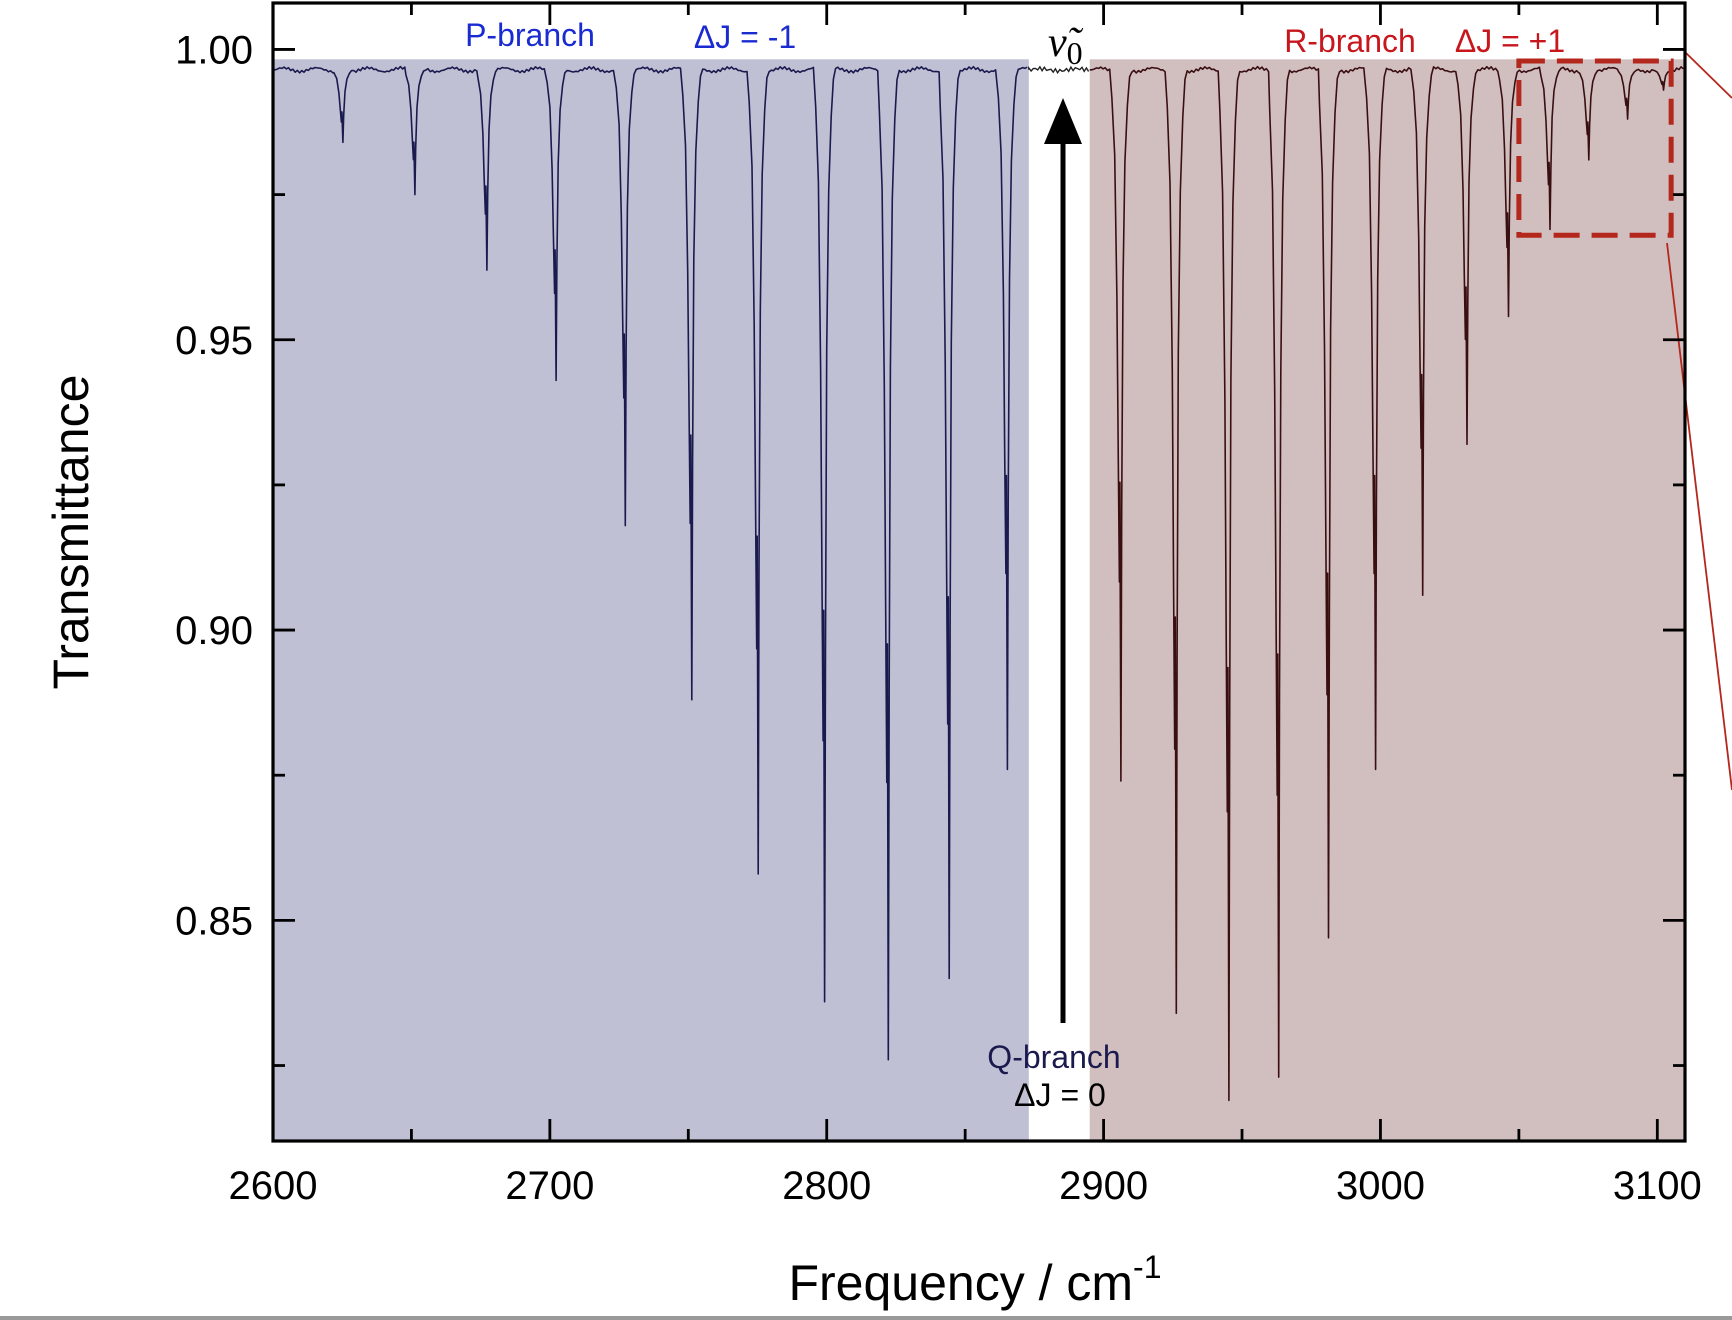 The image size is (1732, 1320). I want to click on x-tick-label: 3000, so click(1380, 1186).